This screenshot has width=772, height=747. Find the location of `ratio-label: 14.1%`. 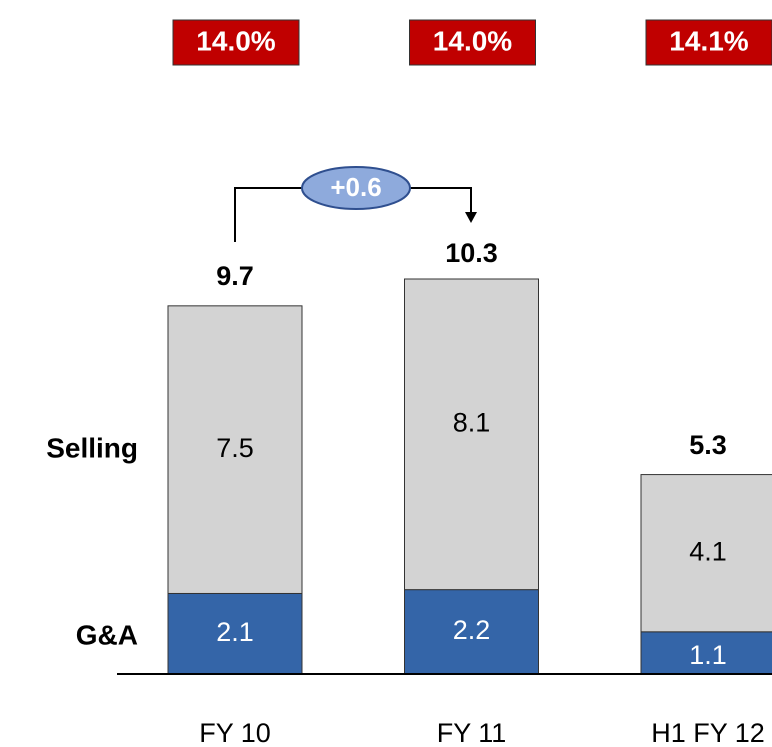

ratio-label: 14.1% is located at coordinates (708, 40).